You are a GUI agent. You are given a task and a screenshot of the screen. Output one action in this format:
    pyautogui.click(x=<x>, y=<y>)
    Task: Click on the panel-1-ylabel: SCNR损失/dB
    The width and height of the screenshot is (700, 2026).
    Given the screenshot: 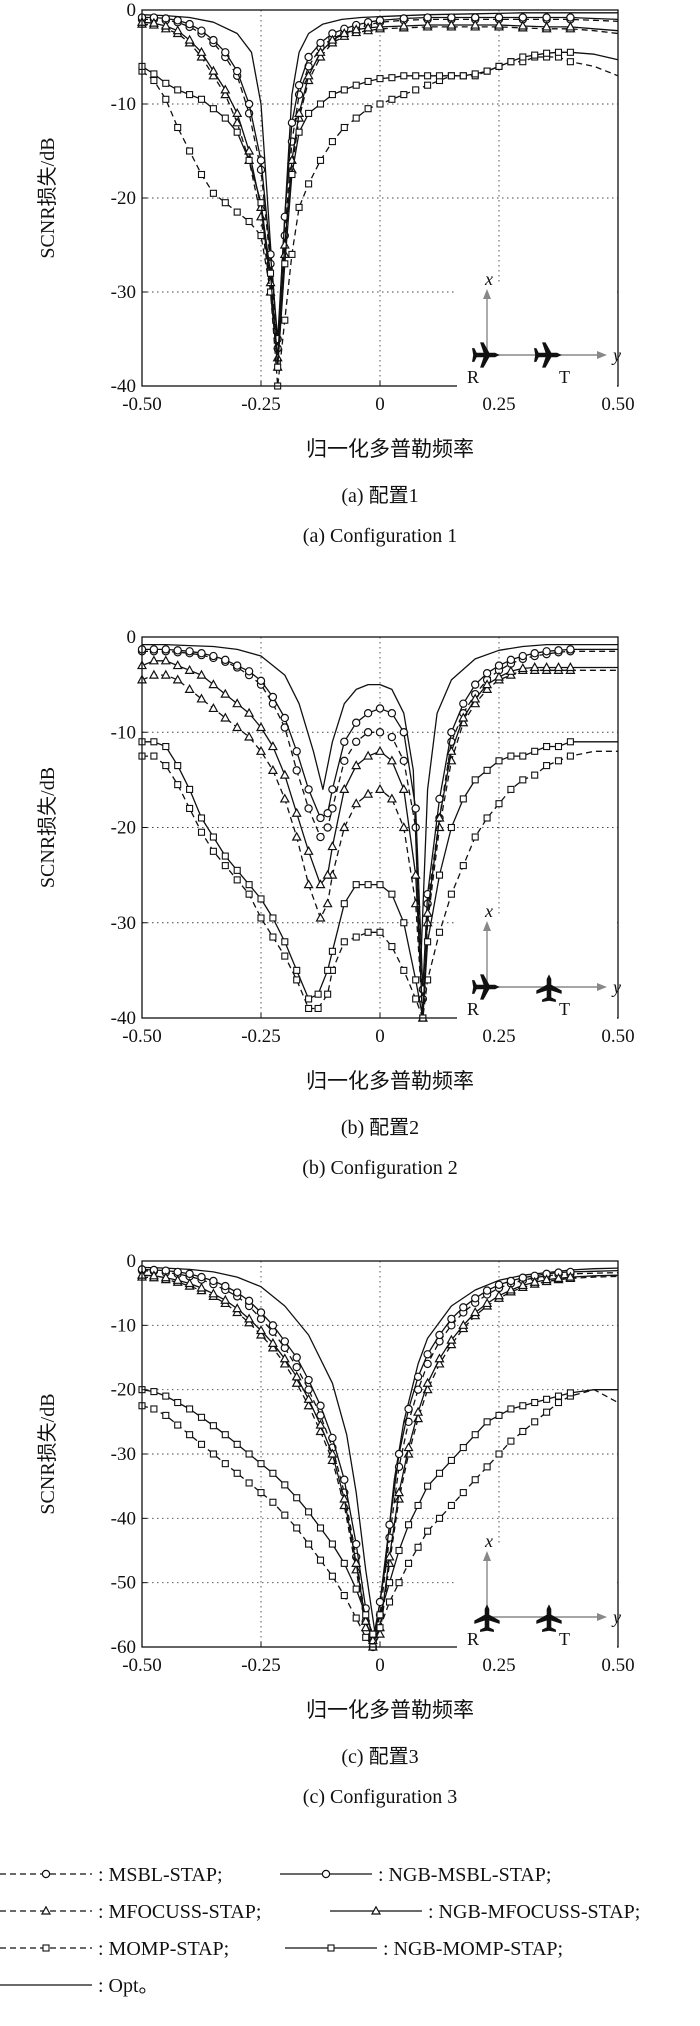 What is the action you would take?
    pyautogui.click(x=47, y=197)
    